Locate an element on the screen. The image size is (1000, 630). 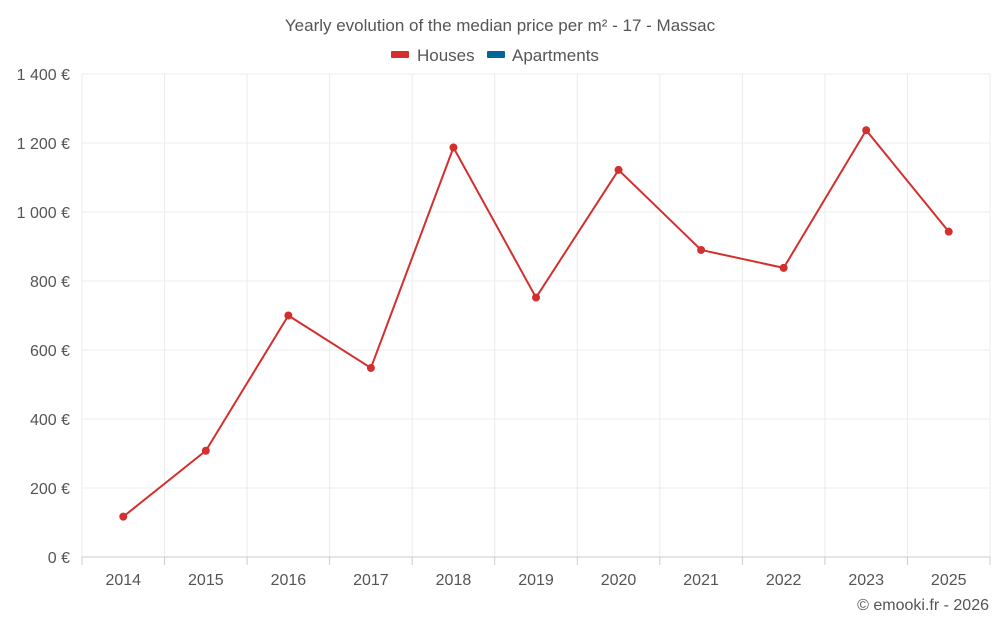
y-tick-label: 400 € is located at coordinates (50, 420).